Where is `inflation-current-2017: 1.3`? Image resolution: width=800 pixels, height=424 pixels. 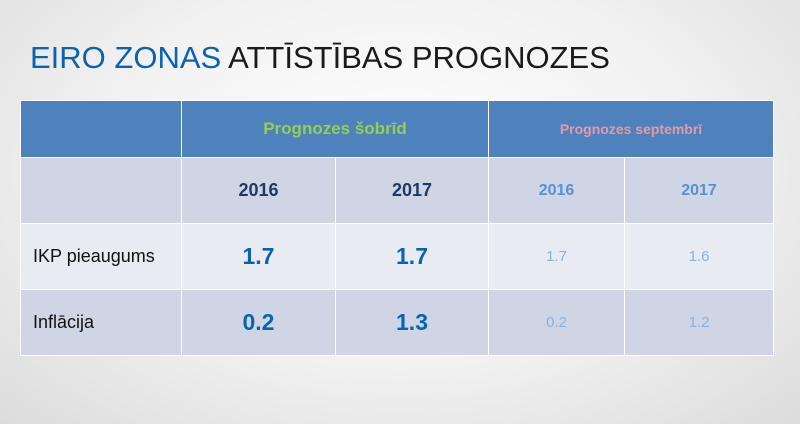 inflation-current-2017: 1.3 is located at coordinates (412, 322).